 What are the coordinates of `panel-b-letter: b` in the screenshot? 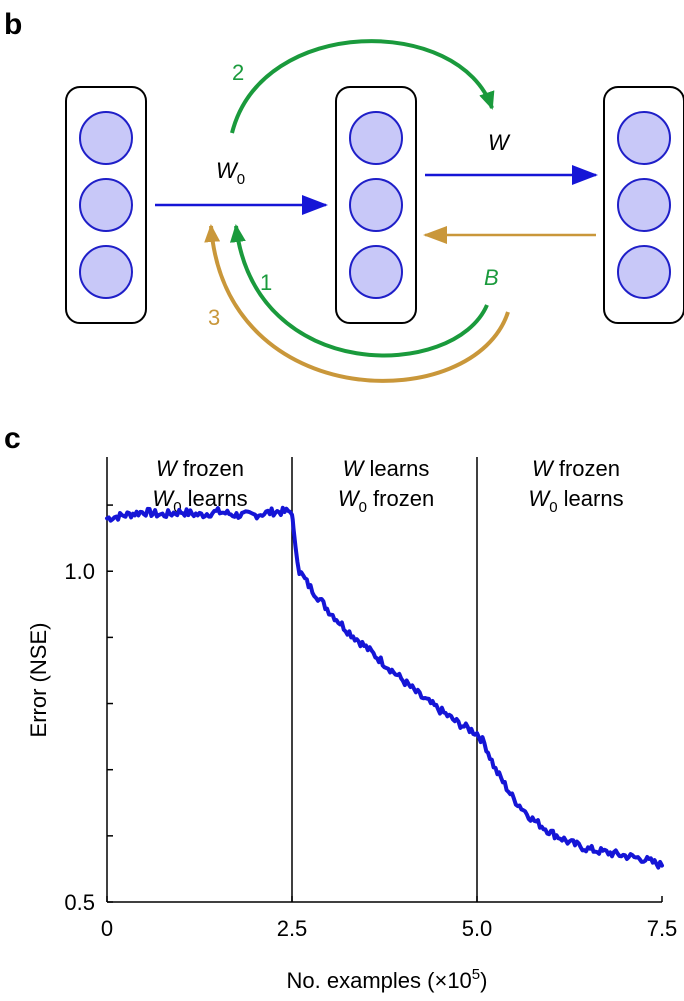 It's located at (13, 24).